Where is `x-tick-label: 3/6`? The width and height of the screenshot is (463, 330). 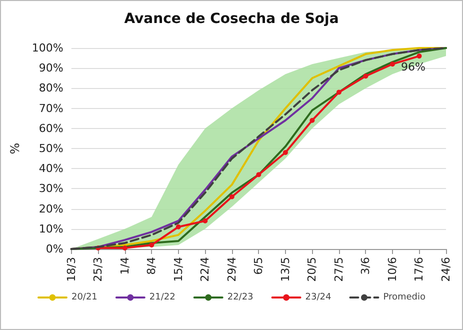
x-tick-label: 3/6 is located at coordinates (365, 266).